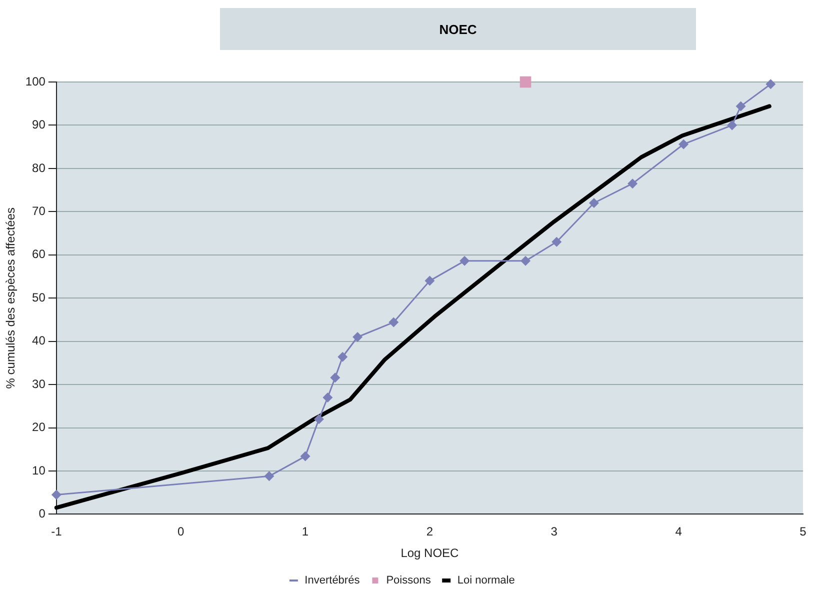 The height and width of the screenshot is (596, 813). Describe the element at coordinates (458, 29) in the screenshot. I see `chart-title: NOEC` at that location.